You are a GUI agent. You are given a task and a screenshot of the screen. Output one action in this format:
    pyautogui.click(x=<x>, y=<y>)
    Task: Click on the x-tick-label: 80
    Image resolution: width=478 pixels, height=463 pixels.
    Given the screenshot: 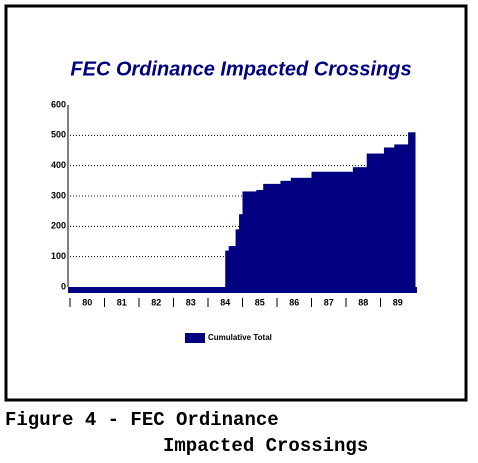 What is the action you would take?
    pyautogui.click(x=87, y=302)
    